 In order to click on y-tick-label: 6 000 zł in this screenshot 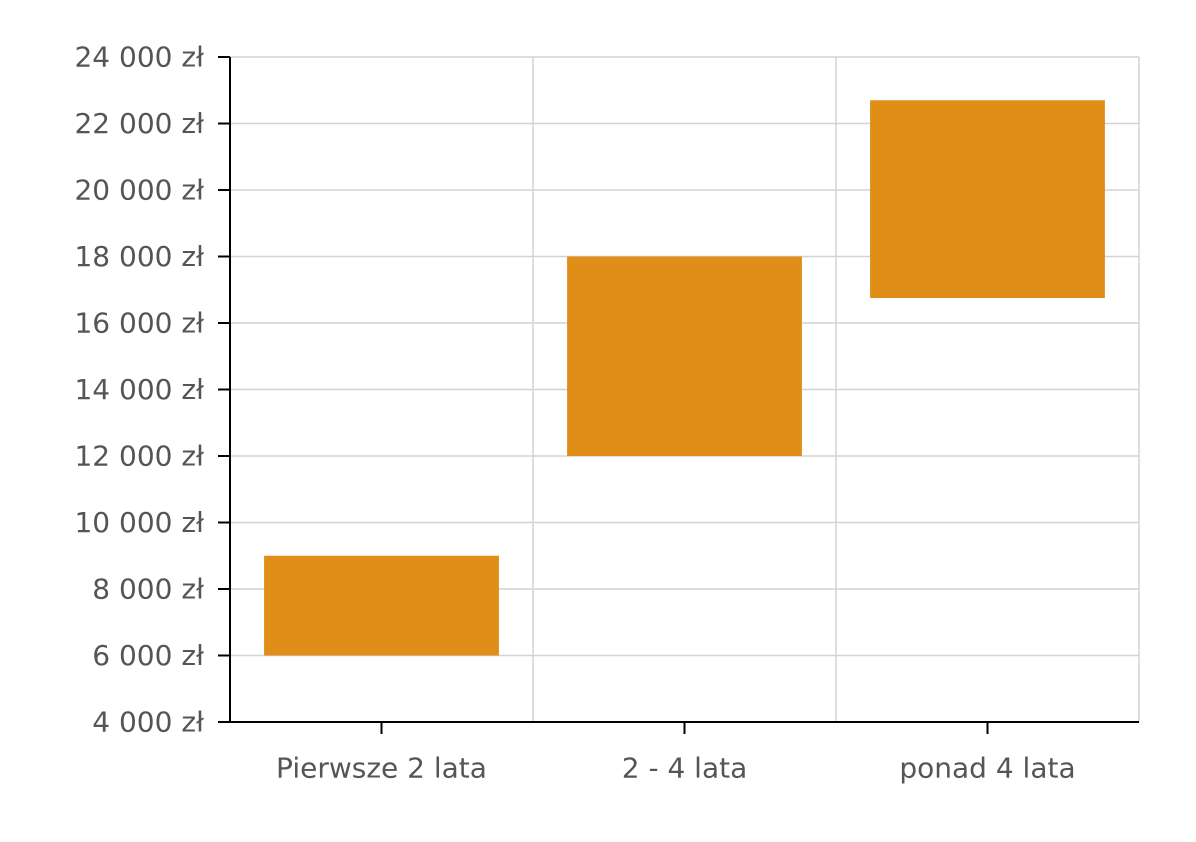, I will do `click(148, 655)`.